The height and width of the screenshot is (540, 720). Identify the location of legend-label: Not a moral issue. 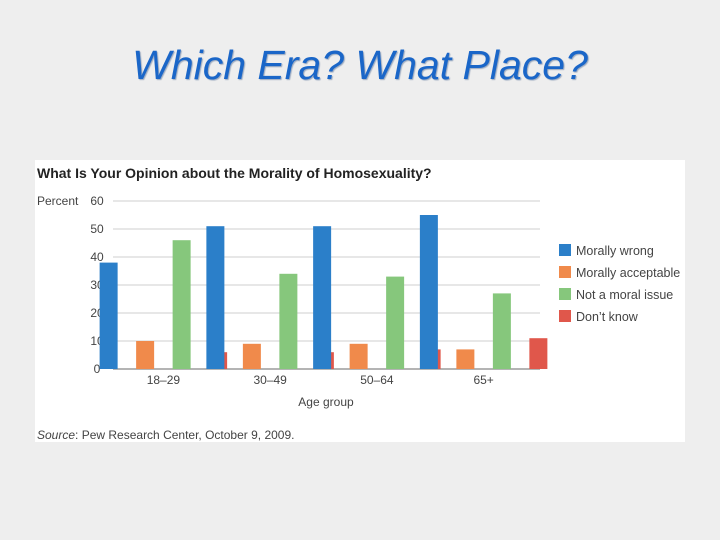
(624, 295).